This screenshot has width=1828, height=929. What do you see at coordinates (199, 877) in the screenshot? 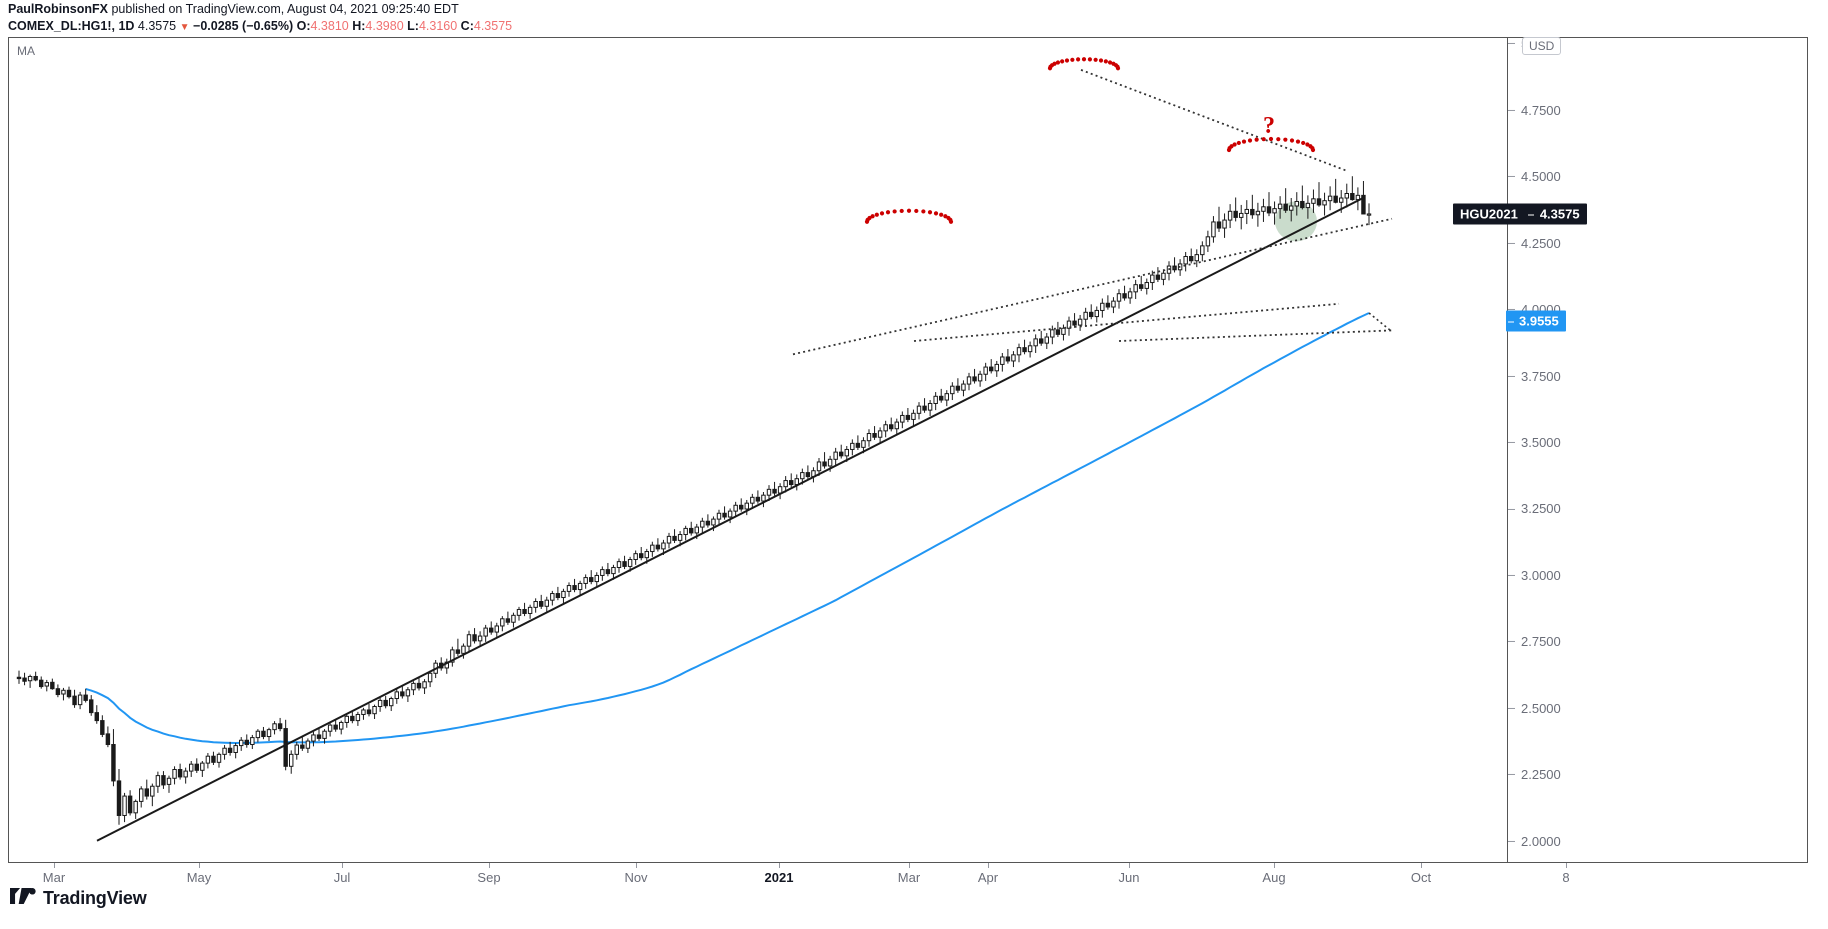
I see `time-tick-label: May` at bounding box center [199, 877].